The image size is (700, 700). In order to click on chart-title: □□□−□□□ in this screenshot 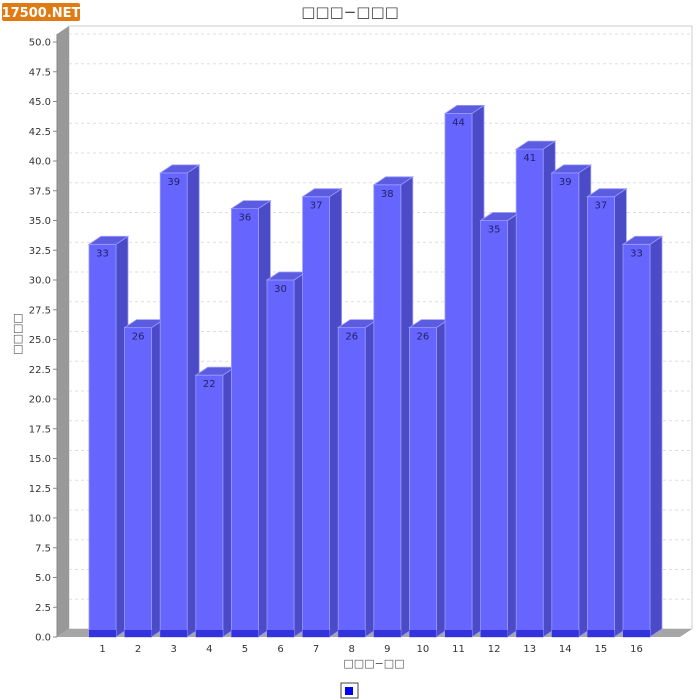, I will do `click(350, 12)`.